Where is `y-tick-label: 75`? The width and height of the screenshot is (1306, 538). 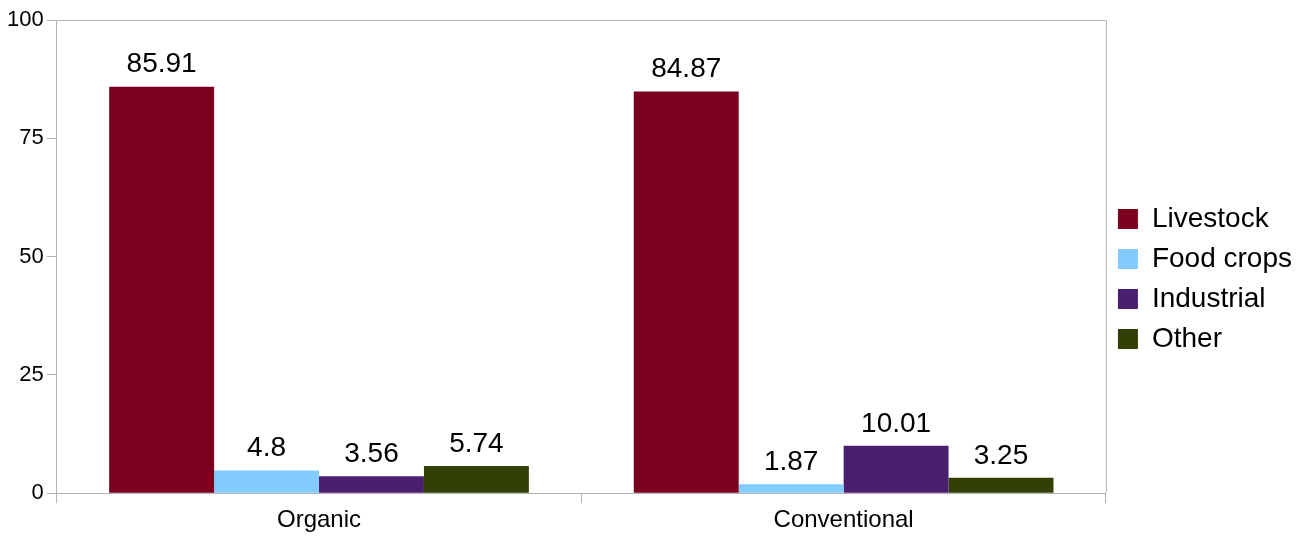 y-tick-label: 75 is located at coordinates (31, 137).